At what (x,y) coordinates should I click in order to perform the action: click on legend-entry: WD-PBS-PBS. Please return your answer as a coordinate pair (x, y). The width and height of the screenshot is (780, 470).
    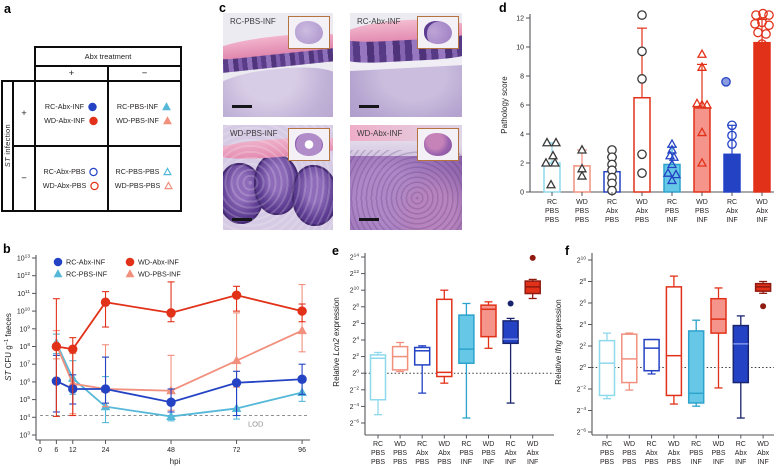
    Looking at the image, I should click on (144, 185).